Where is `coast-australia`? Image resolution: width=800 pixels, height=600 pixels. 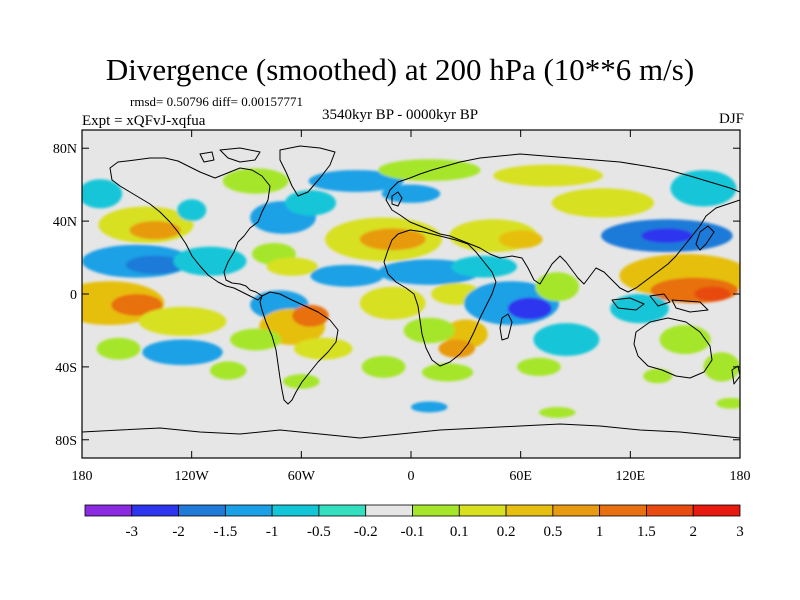
coast-australia is located at coordinates (673, 348).